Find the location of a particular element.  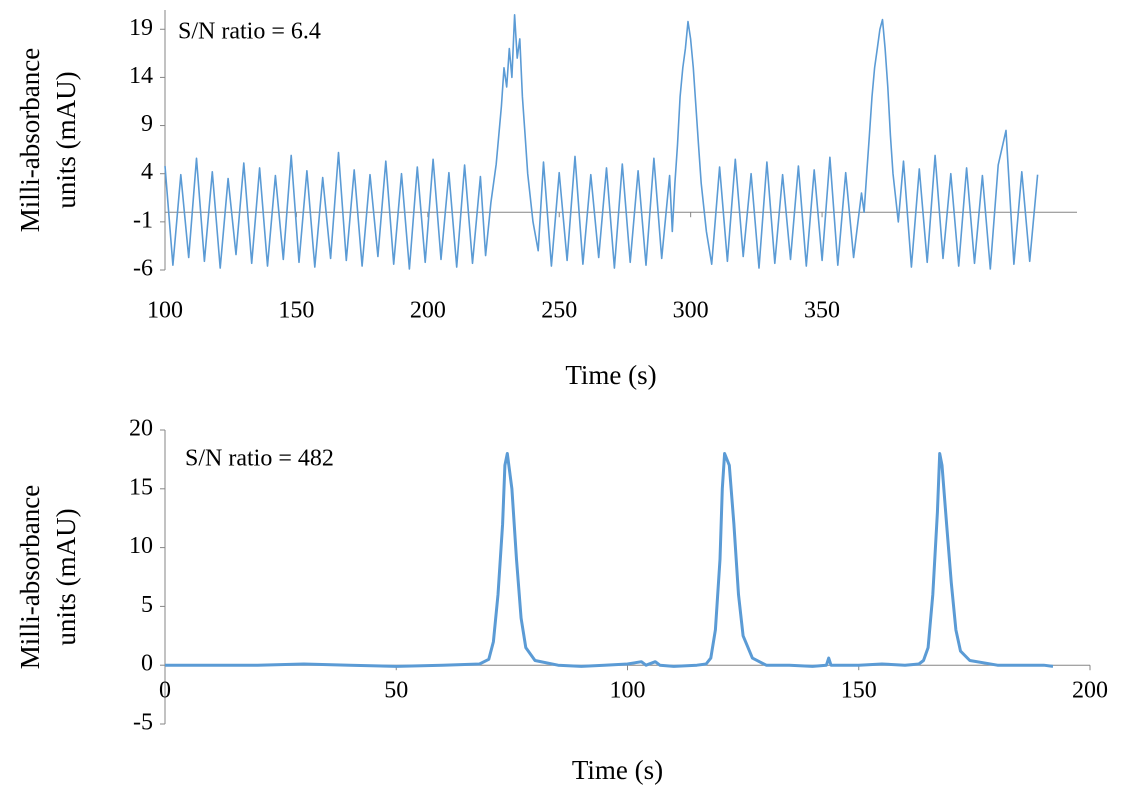

y-tick-label: 14 is located at coordinates (141, 76).